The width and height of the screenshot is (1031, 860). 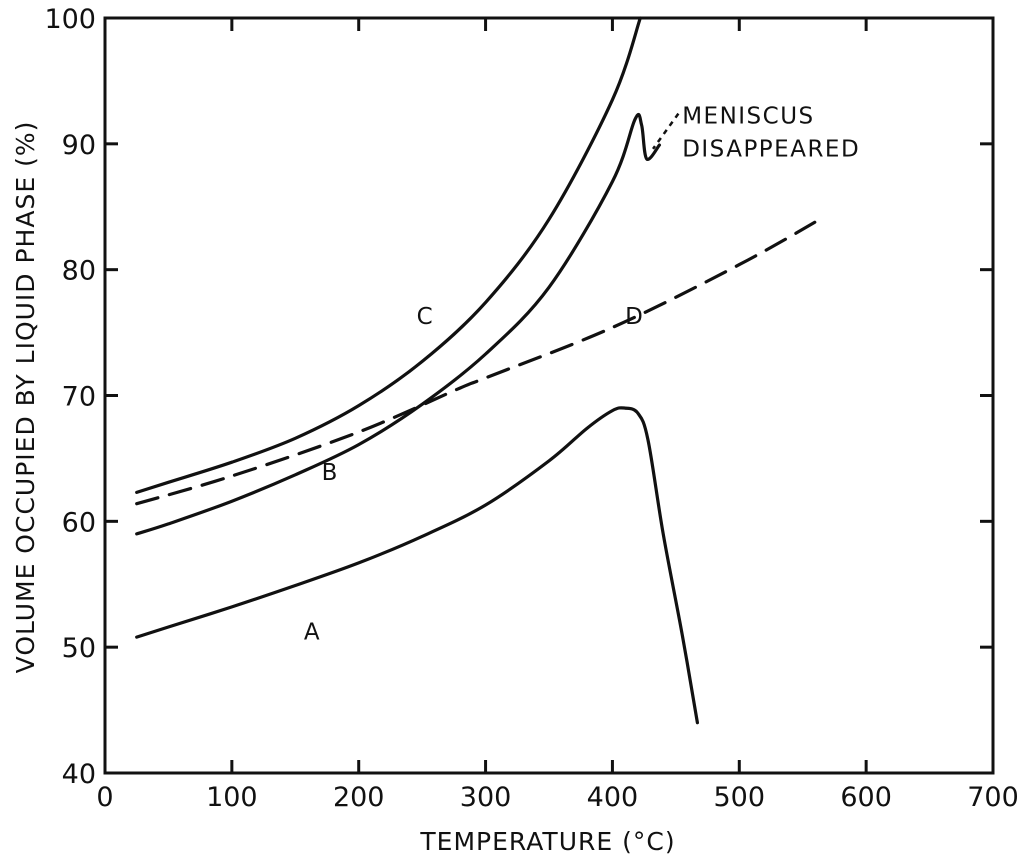 I want to click on y-tick-label: 70, so click(x=79, y=397).